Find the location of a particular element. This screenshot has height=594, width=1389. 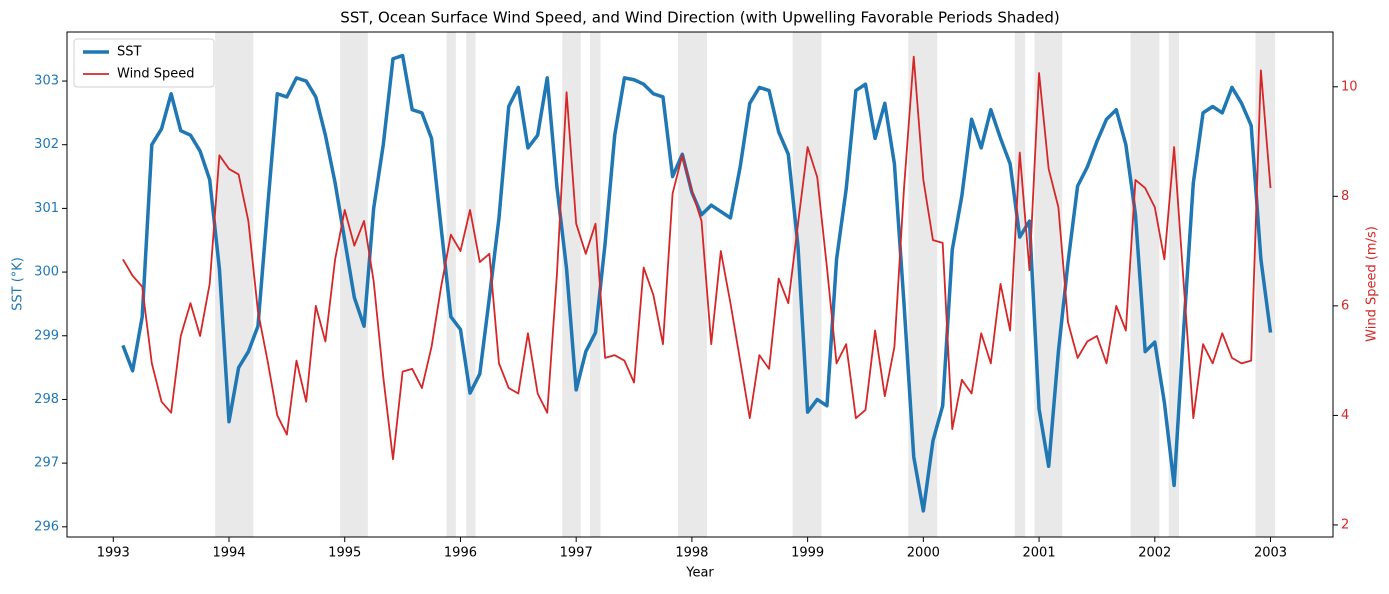

y-tick-label: 303 is located at coordinates (46, 81).